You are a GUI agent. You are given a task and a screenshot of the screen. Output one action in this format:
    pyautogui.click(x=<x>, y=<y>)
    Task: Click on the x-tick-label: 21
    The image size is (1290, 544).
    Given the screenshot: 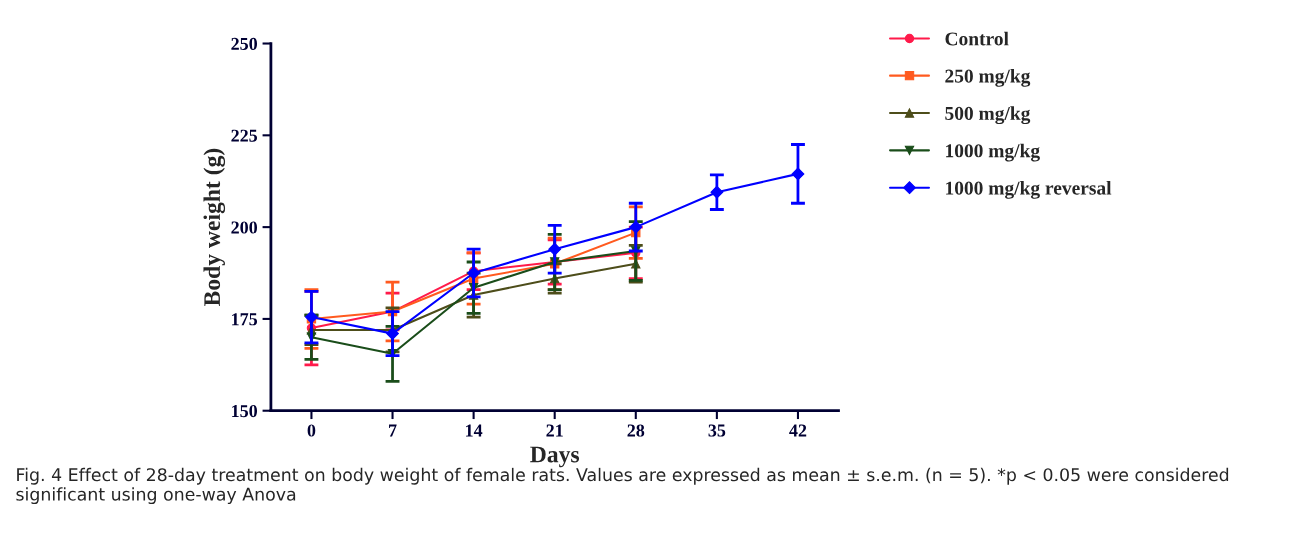 What is the action you would take?
    pyautogui.click(x=554, y=430)
    